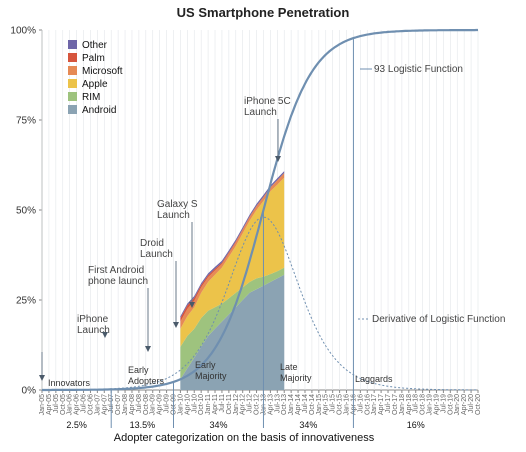 Image resolution: width=526 pixels, height=452 pixels. What do you see at coordinates (23, 31) in the screenshot?
I see `y-tick-label: 100%` at bounding box center [23, 31].